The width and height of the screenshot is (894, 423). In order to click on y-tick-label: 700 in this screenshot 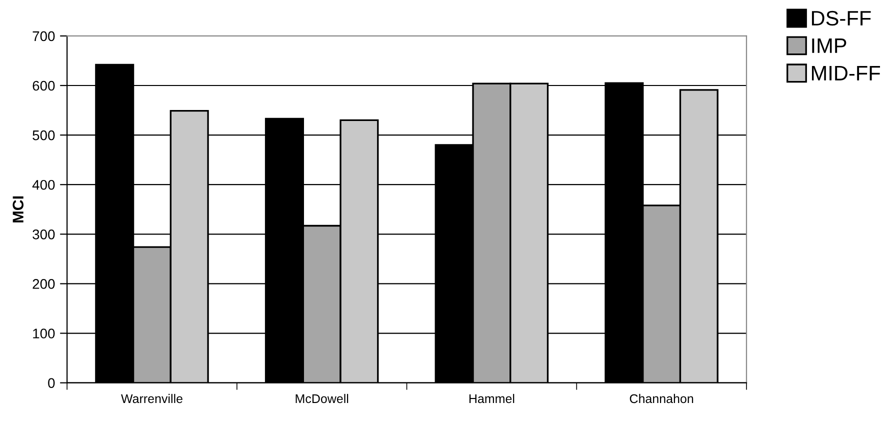, I will do `click(43, 36)`.